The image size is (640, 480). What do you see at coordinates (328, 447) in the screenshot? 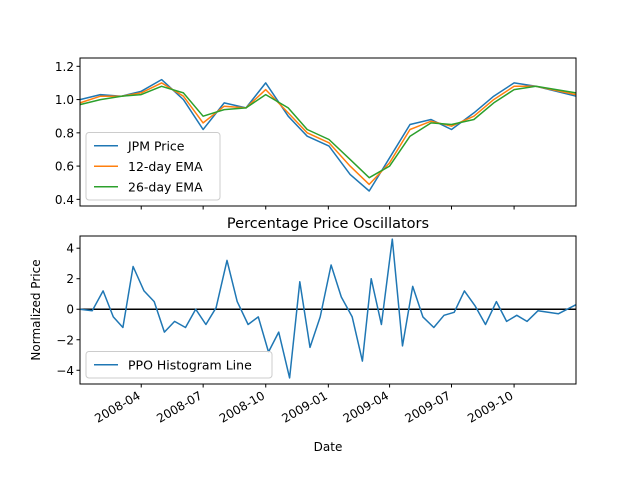
I see `x-axis-label: Date` at bounding box center [328, 447].